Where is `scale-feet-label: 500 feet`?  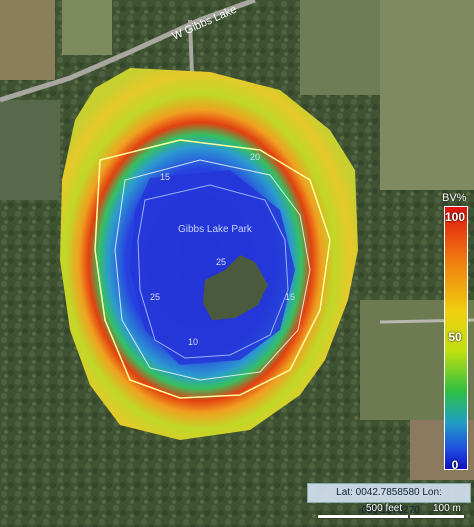
scale-feet-label: 500 feet is located at coordinates (384, 508).